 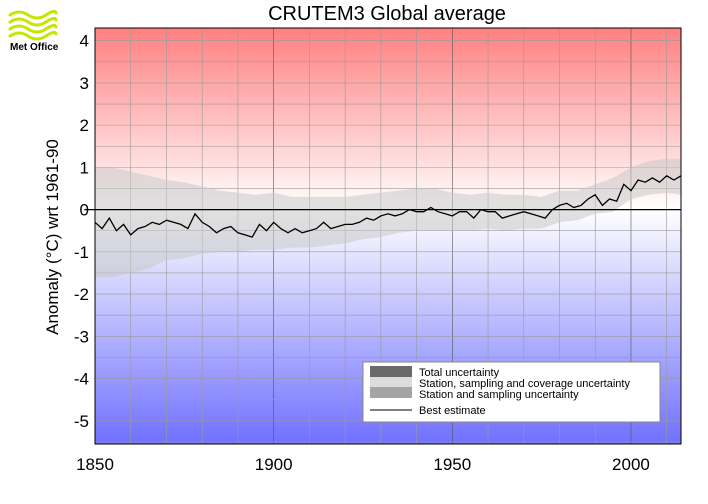 I want to click on x-tick-label: 1950, so click(x=452, y=464).